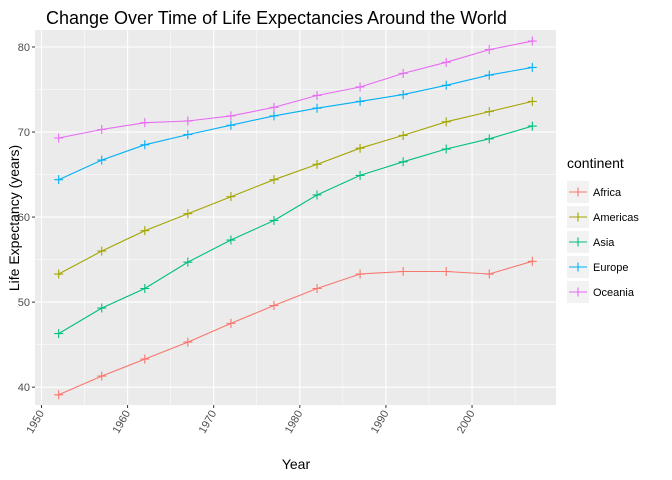  Describe the element at coordinates (24, 303) in the screenshot. I see `y-tick-label: 50` at that location.